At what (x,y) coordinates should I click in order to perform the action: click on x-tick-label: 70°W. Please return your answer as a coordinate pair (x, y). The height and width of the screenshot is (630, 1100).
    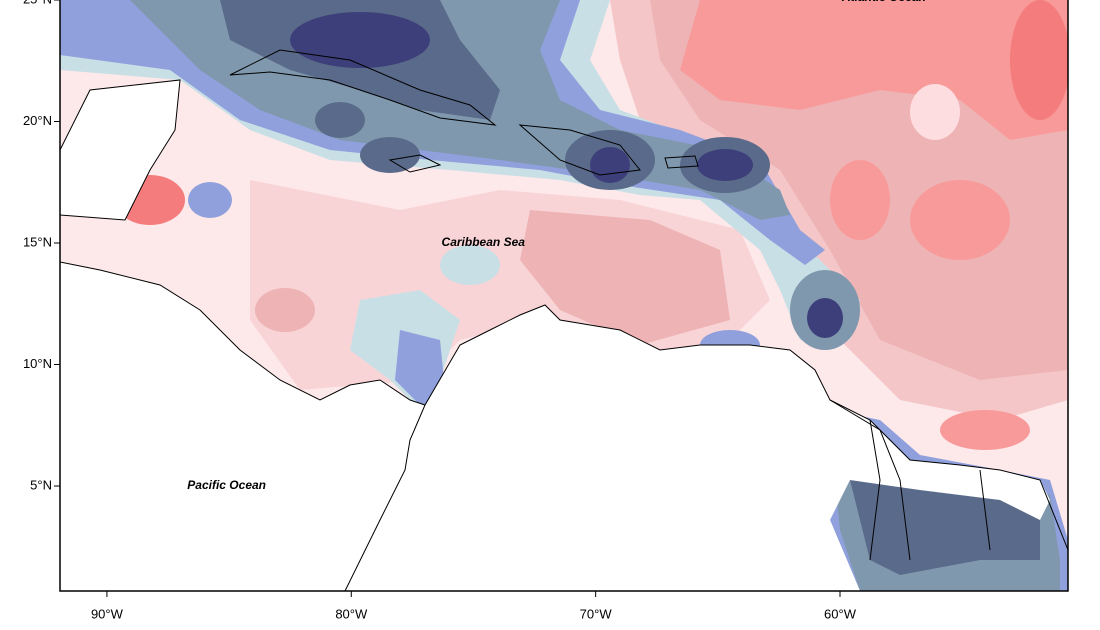
    Looking at the image, I should click on (596, 613).